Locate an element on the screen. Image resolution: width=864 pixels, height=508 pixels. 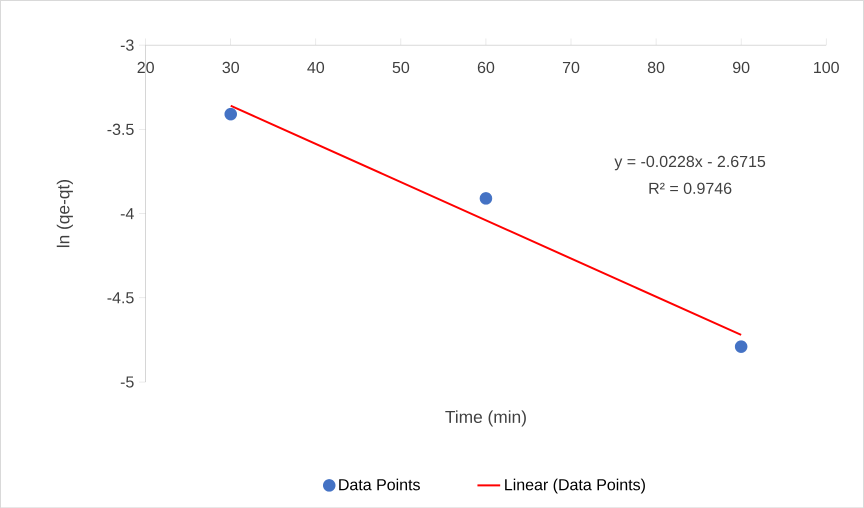
y-axis-title: ln (qe-qt) is located at coordinates (64, 213).